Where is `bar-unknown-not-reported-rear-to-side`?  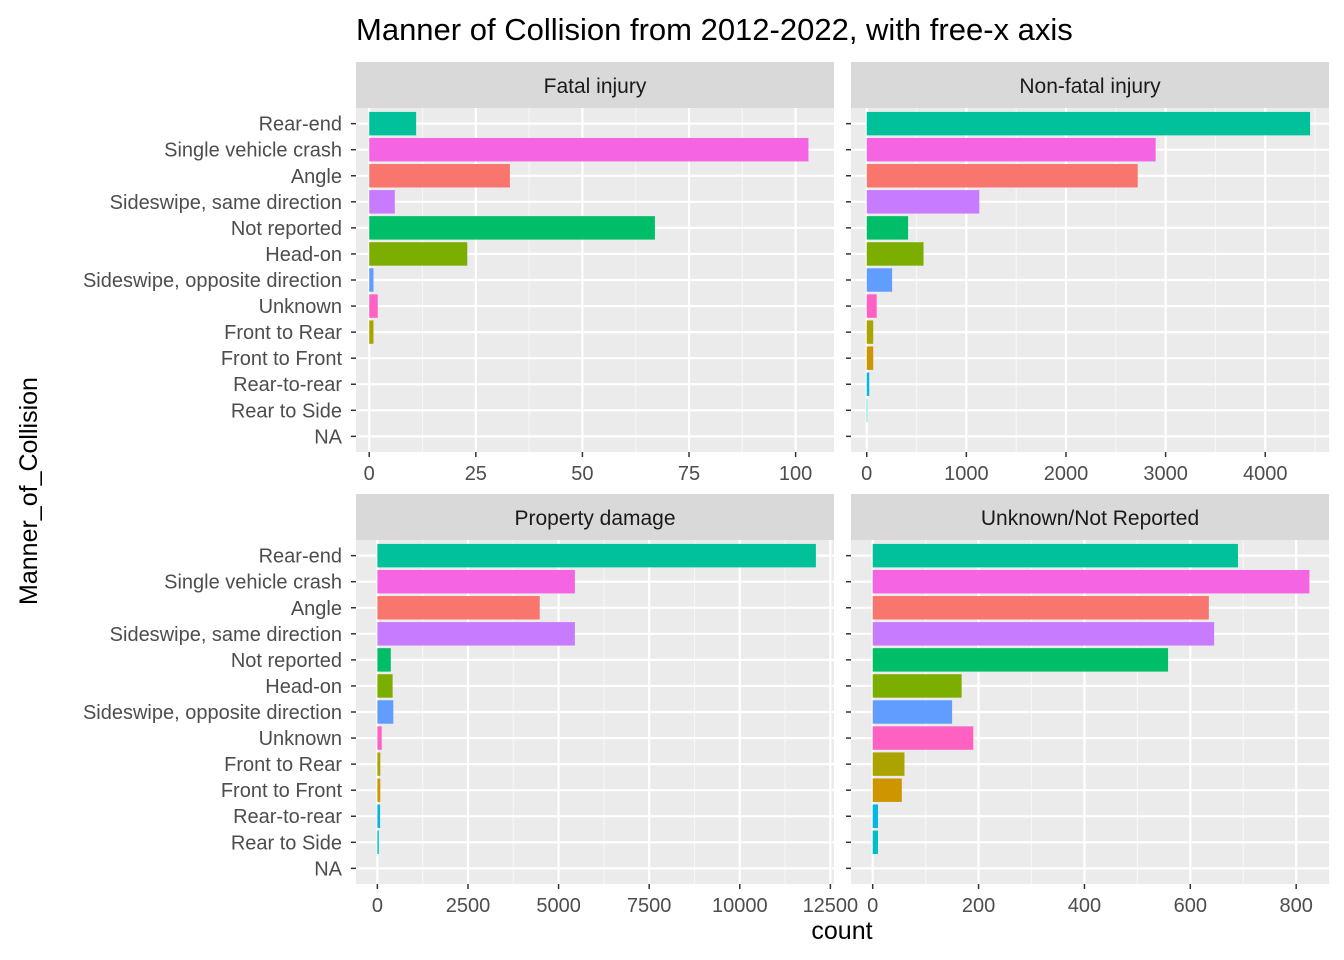
bar-unknown-not-reported-rear-to-side is located at coordinates (875, 842).